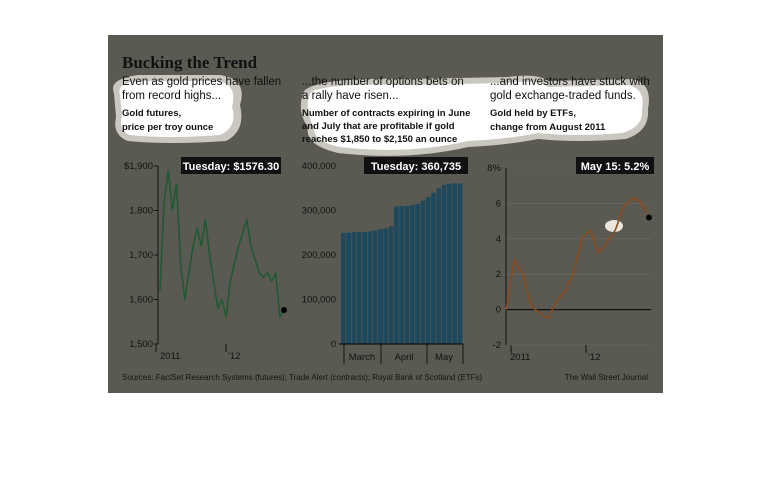 The image size is (770, 488). What do you see at coordinates (138, 166) in the screenshot?
I see `y-tick-label: $1,900` at bounding box center [138, 166].